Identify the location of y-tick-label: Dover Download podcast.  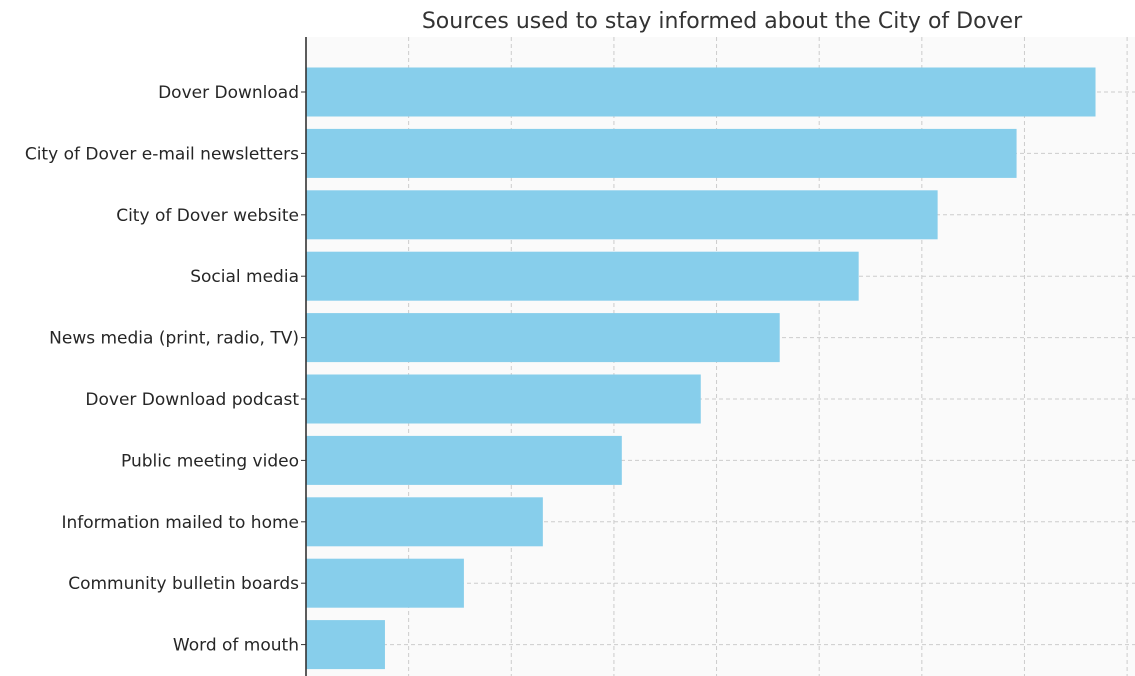
(192, 400).